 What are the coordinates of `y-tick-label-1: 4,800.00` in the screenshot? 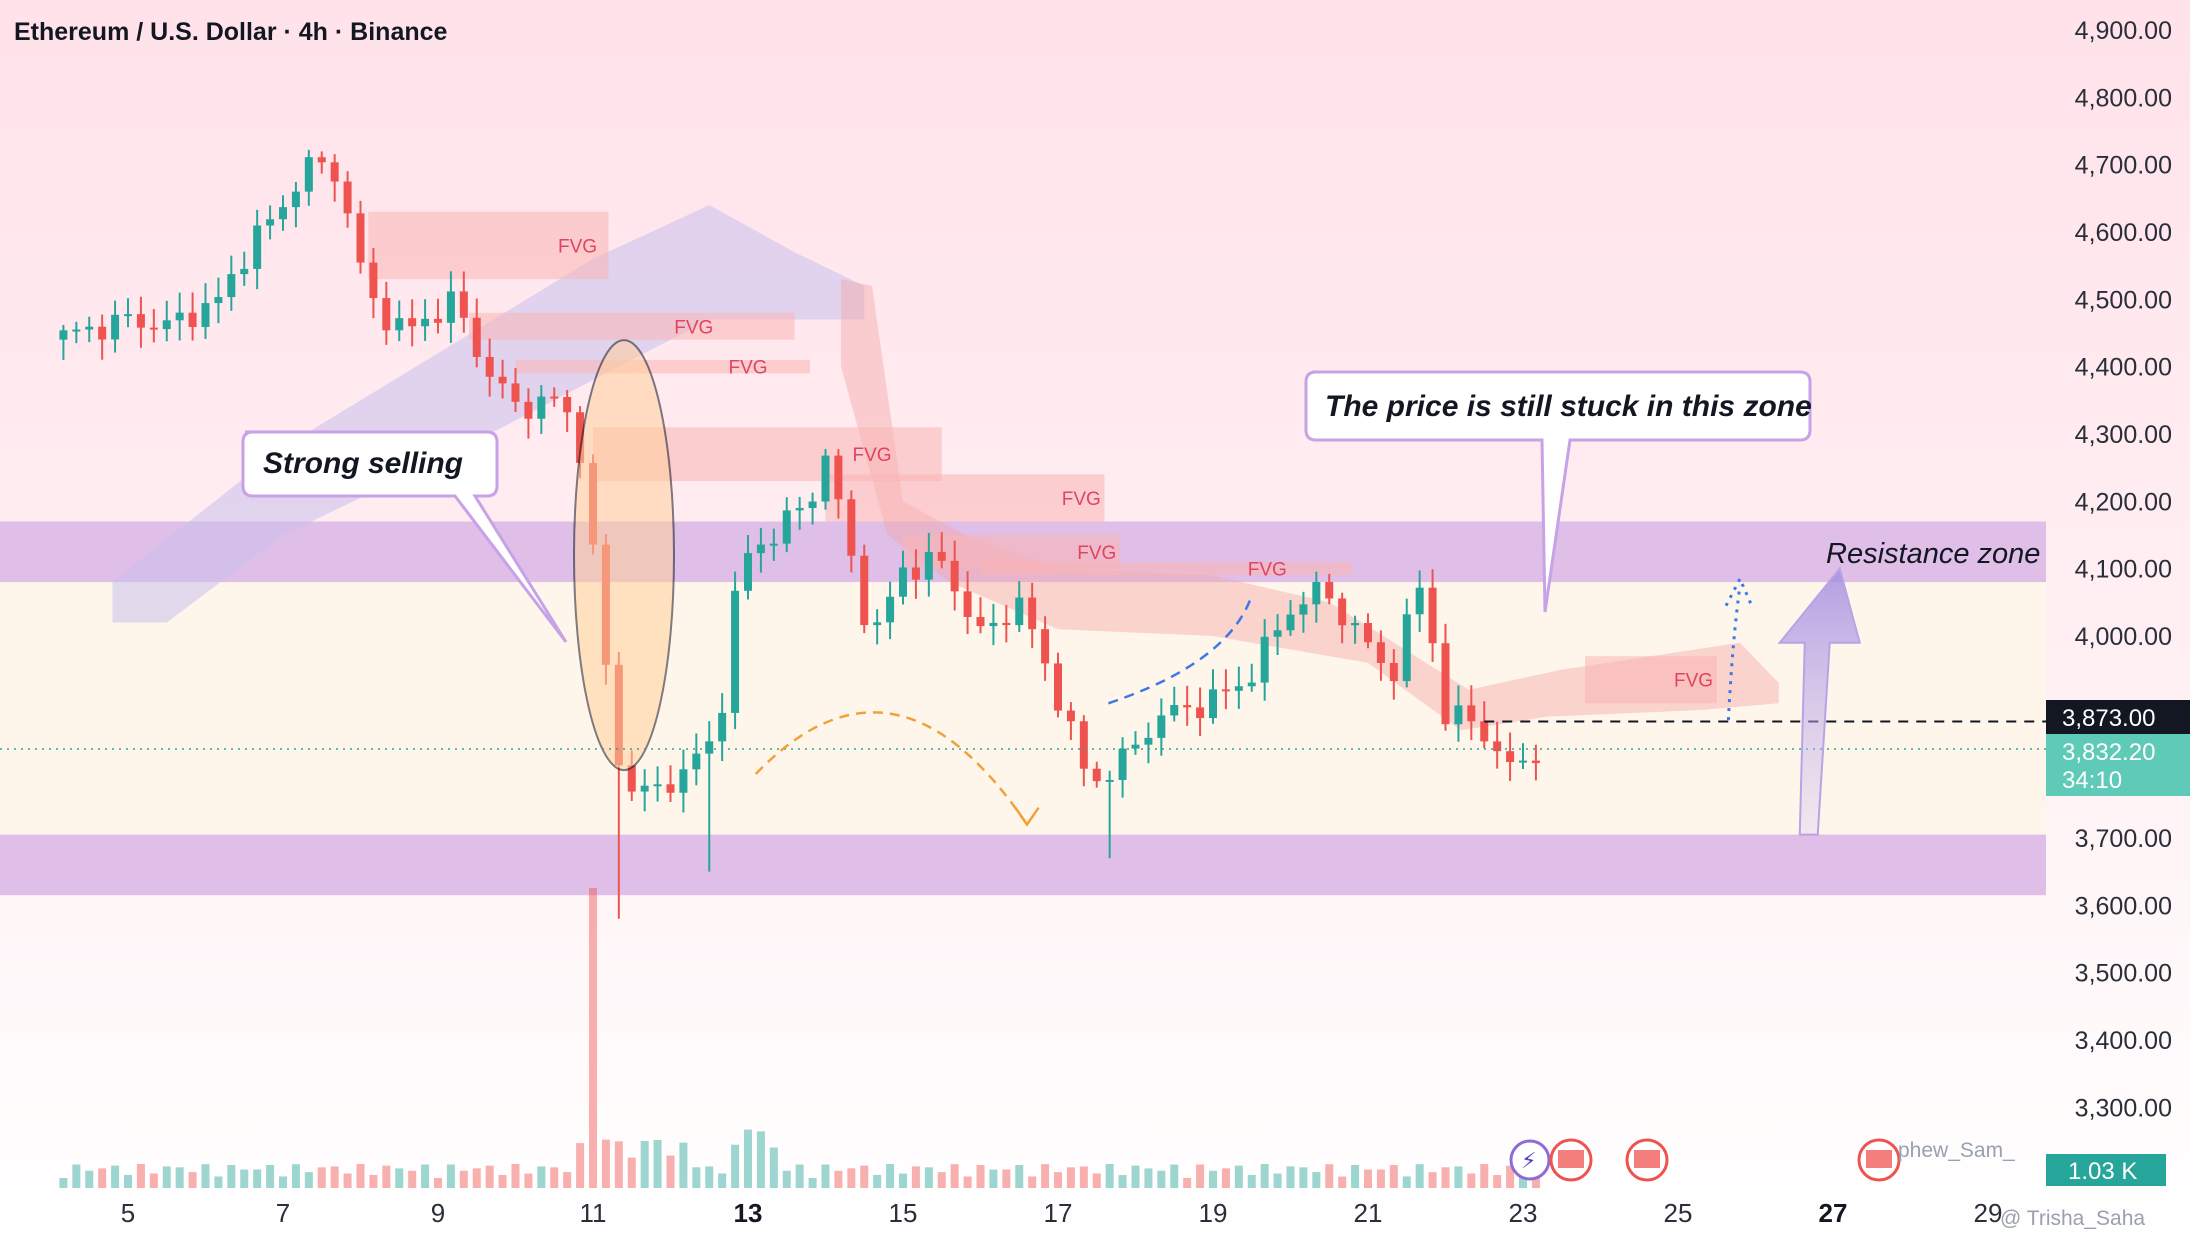 It's located at (2123, 98).